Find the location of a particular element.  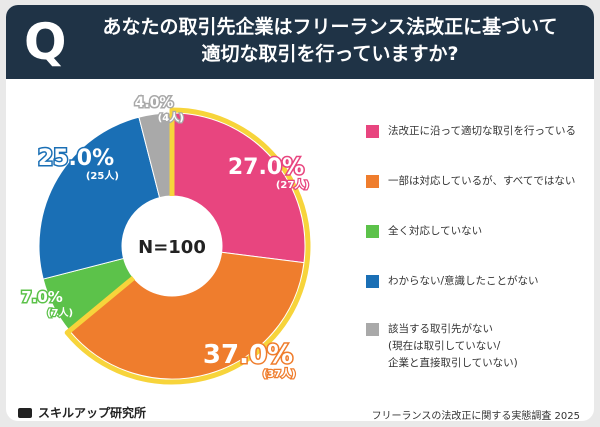

center-label: N=100 is located at coordinates (172, 247).